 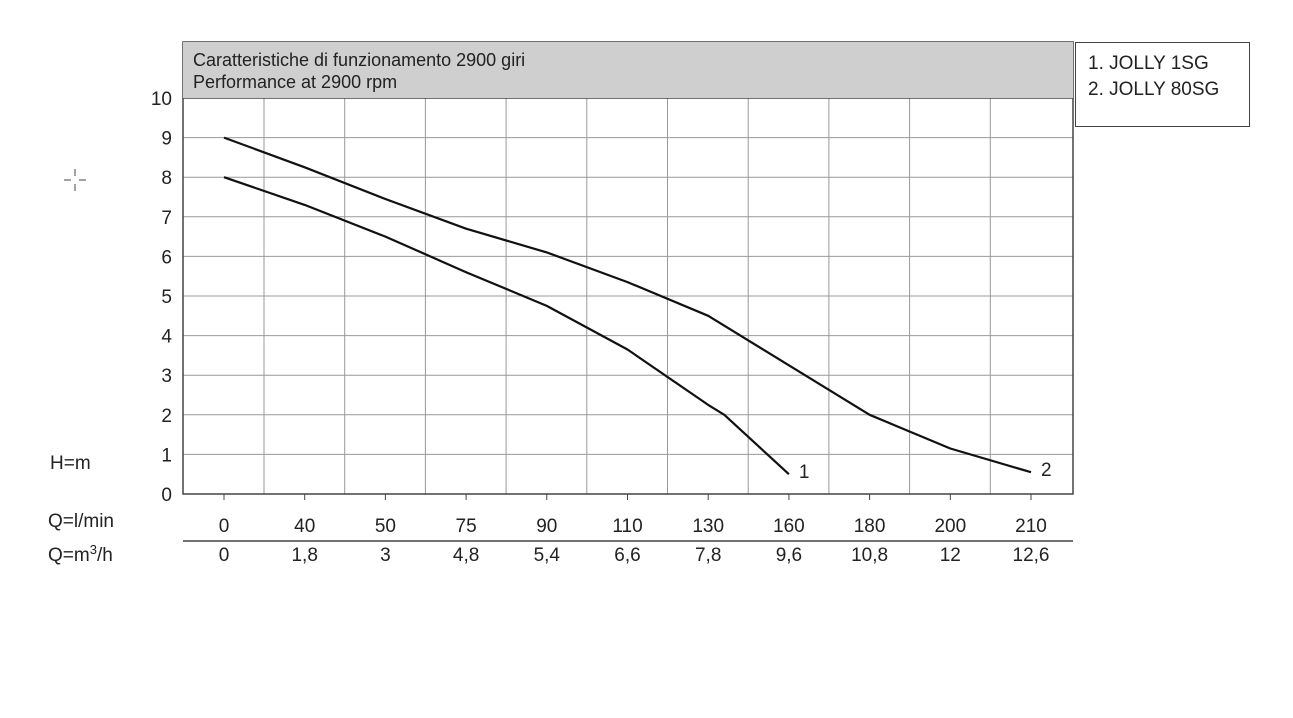 I want to click on crosshair-icon, so click(x=75, y=180).